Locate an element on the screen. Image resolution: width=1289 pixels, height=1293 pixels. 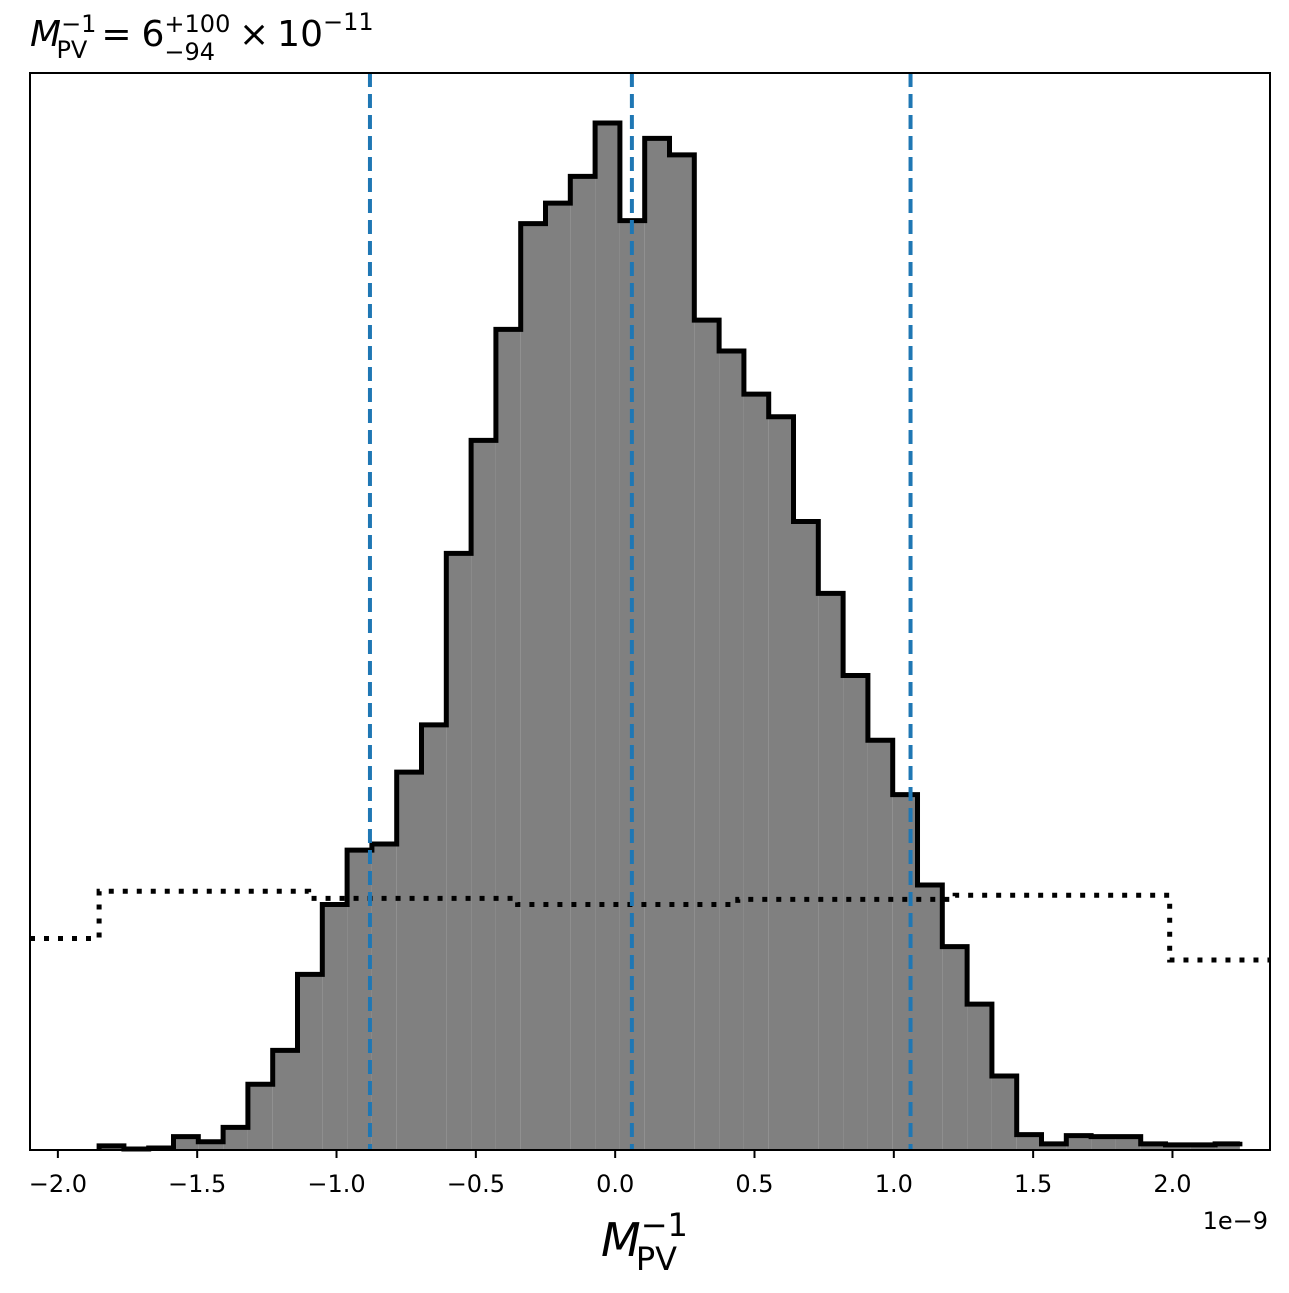
x-offset-text: 1e−9 is located at coordinates (1235, 1221).